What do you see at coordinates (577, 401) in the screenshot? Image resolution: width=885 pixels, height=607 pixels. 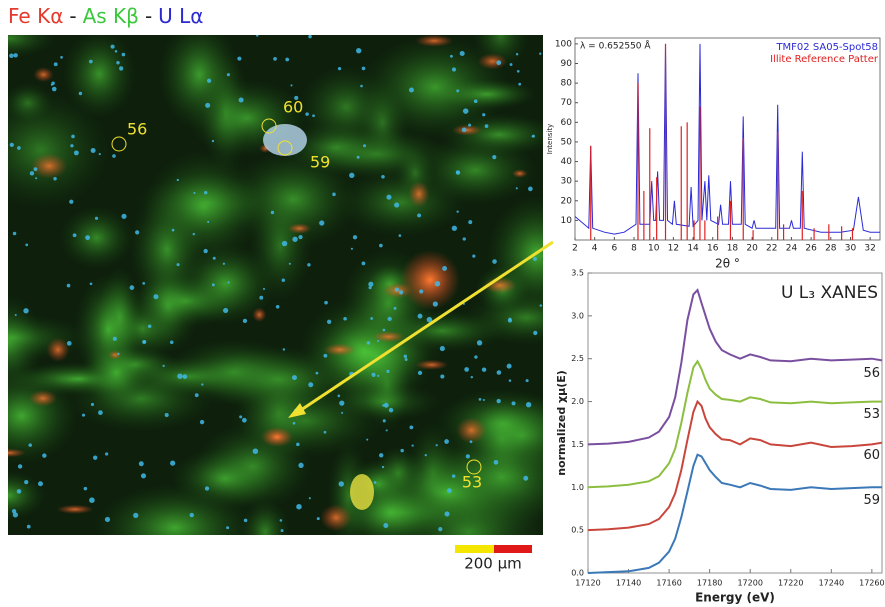 I see `y-tick-label: 2.0` at bounding box center [577, 401].